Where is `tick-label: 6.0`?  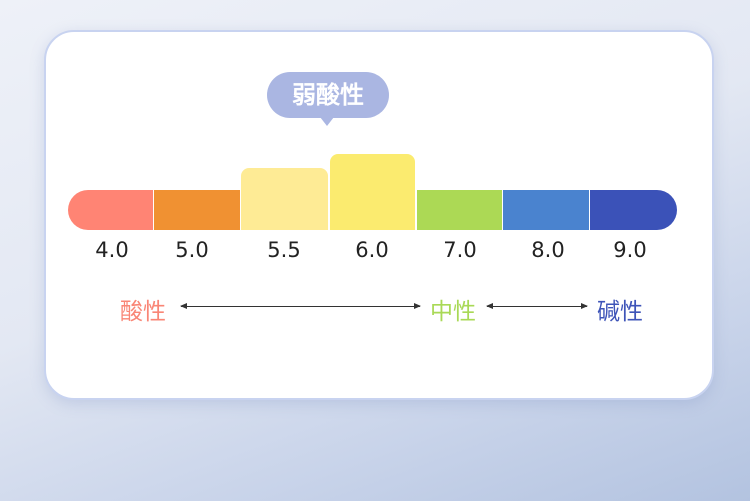 tick-label: 6.0 is located at coordinates (372, 250).